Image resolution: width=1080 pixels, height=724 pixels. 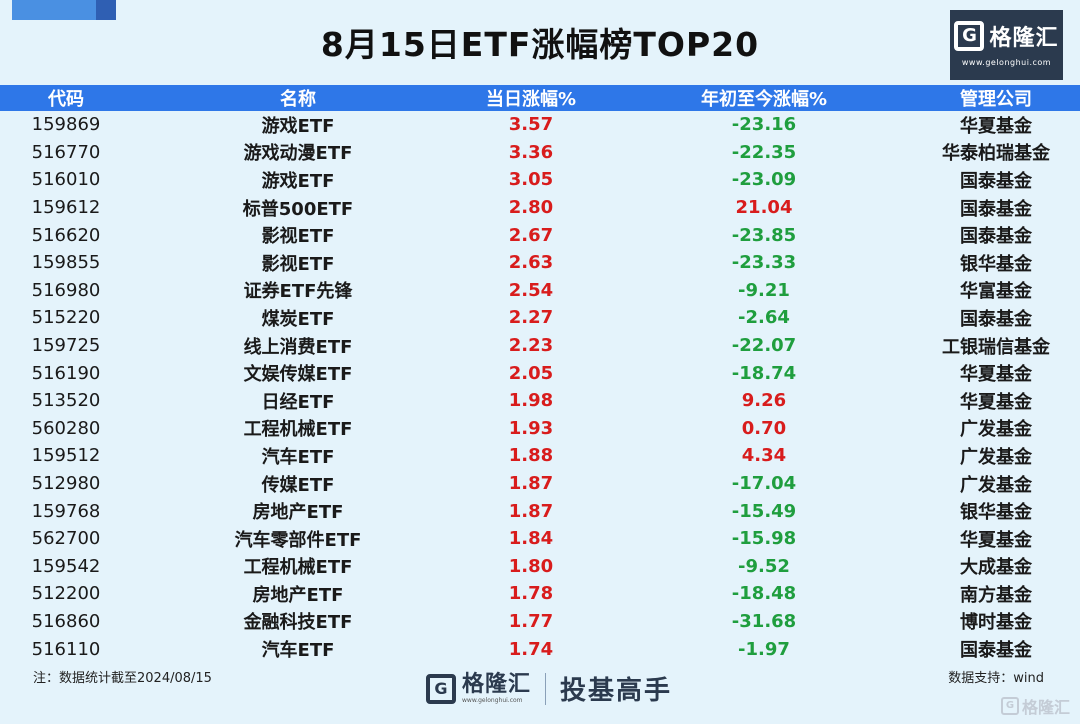 I want to click on watermark: G 格隆汇, so click(x=1035, y=706).